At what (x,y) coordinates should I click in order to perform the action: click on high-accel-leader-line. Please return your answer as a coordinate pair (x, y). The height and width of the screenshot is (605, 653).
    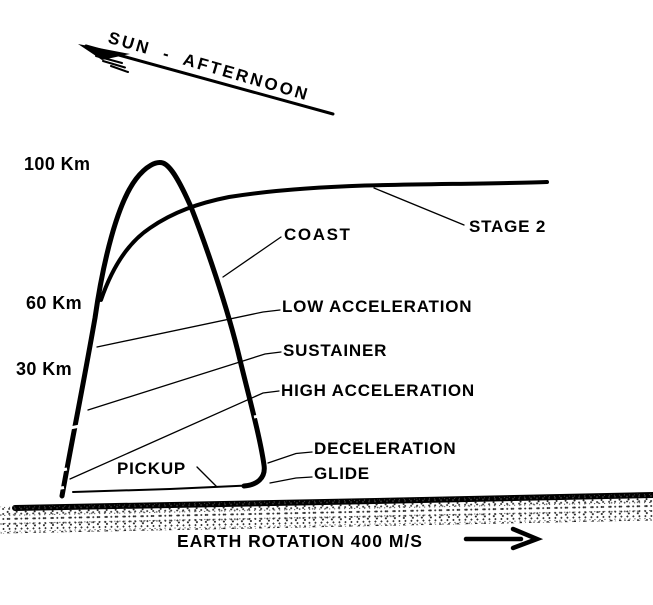
    Looking at the image, I should click on (174, 435).